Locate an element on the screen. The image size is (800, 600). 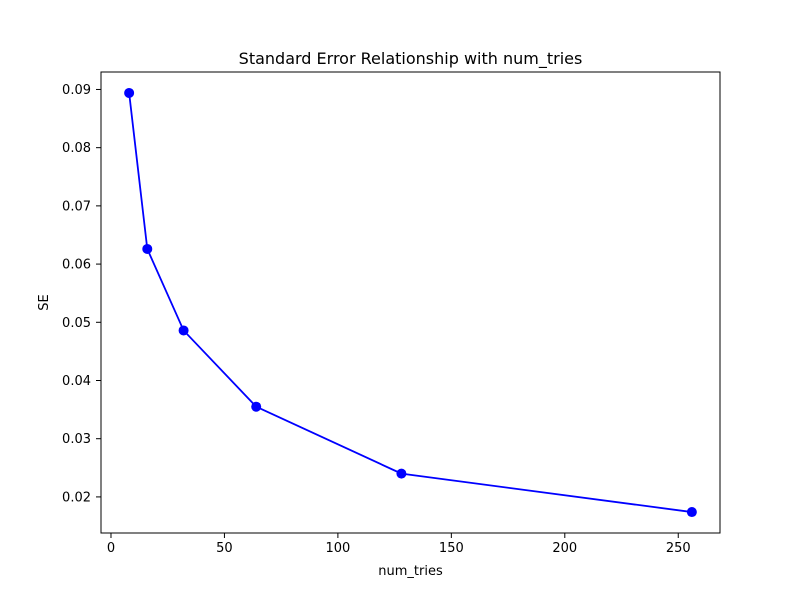
y-tick-label: 0.08 is located at coordinates (76, 148).